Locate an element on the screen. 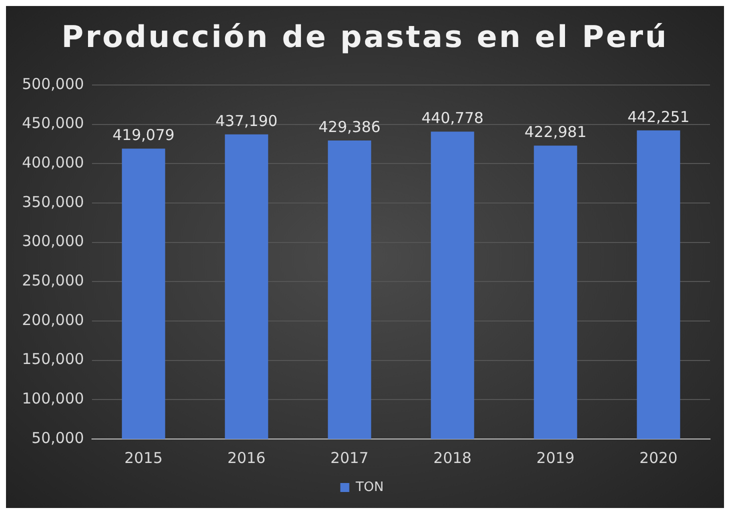 This screenshot has height=514, width=730. data-label: 437,190 is located at coordinates (247, 121).